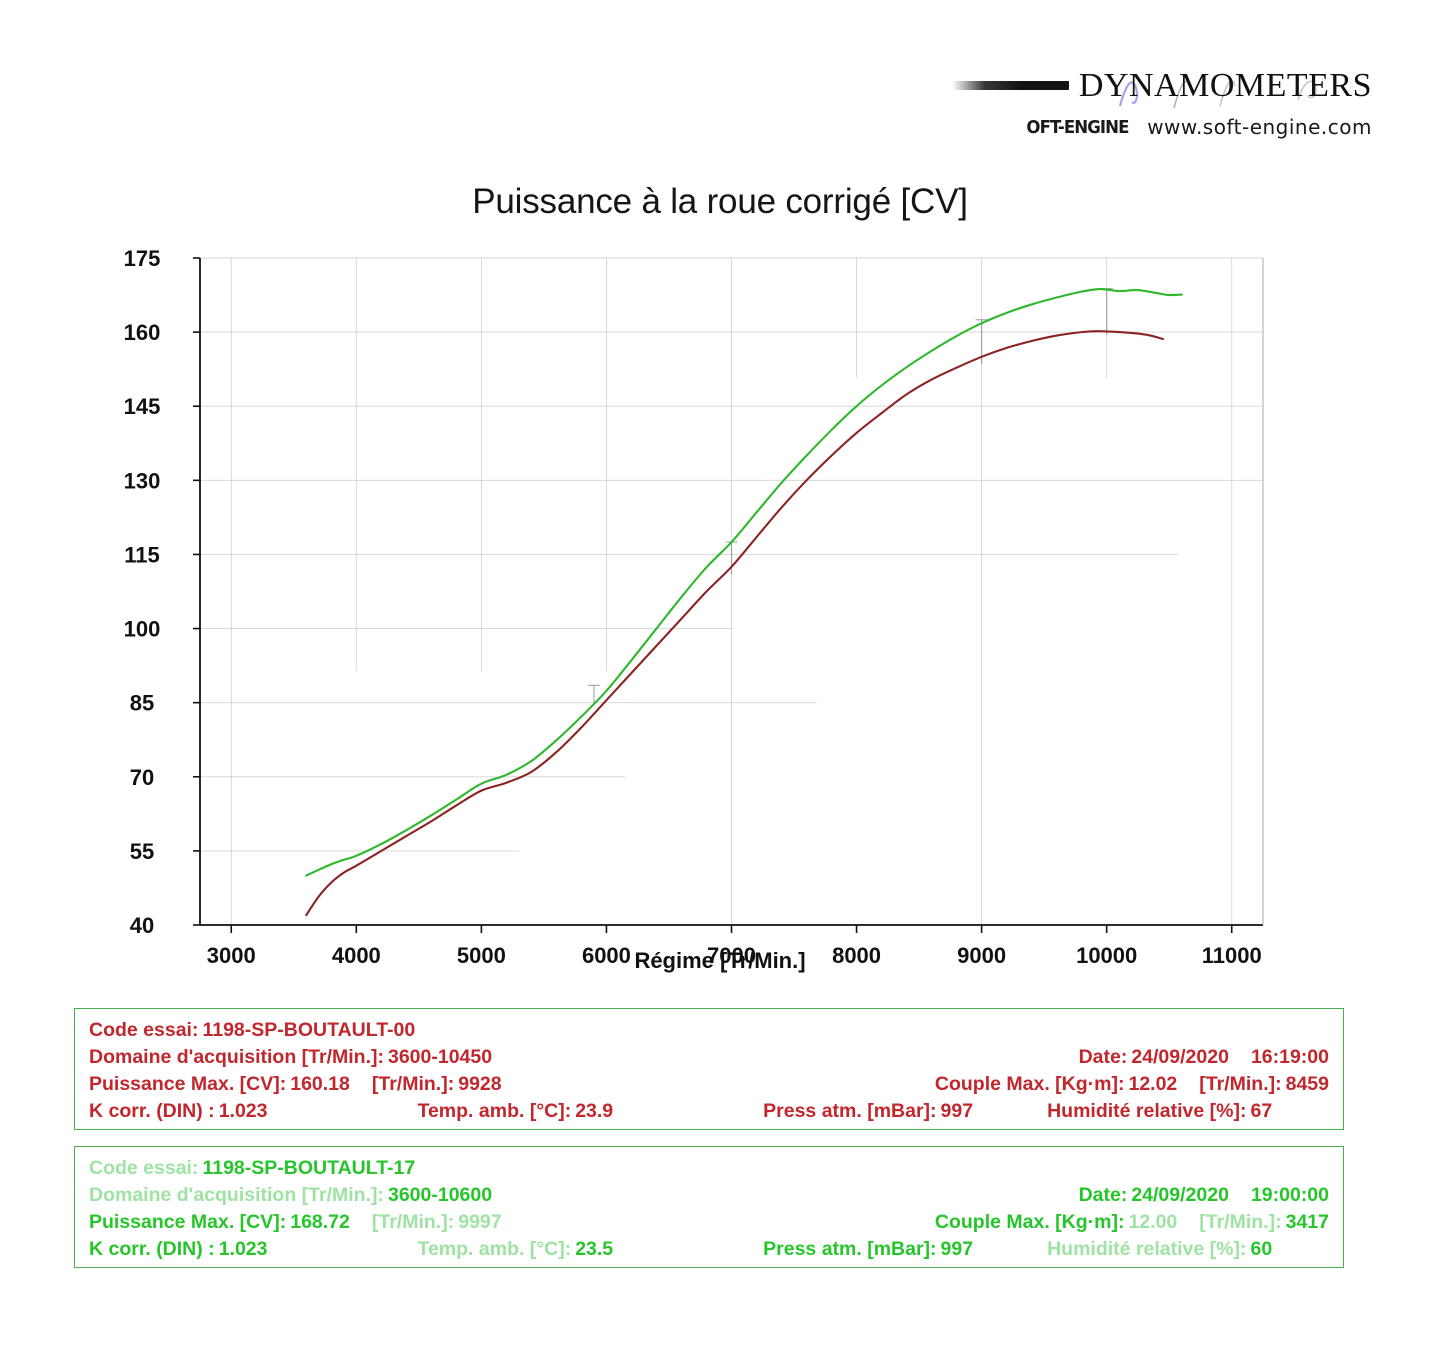 The image size is (1440, 1347). What do you see at coordinates (481, 955) in the screenshot?
I see `x-tick-label: 5000` at bounding box center [481, 955].